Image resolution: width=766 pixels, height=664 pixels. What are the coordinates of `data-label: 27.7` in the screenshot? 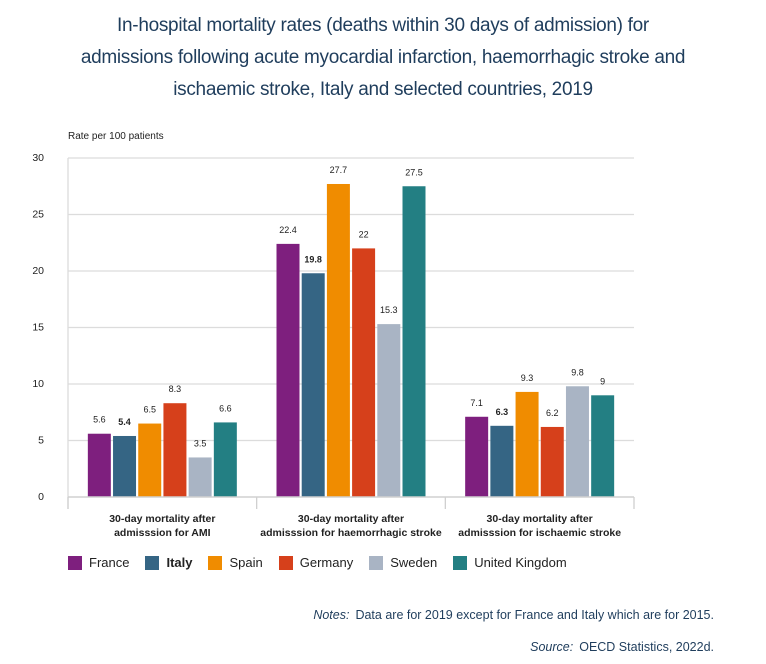 It's located at (339, 170).